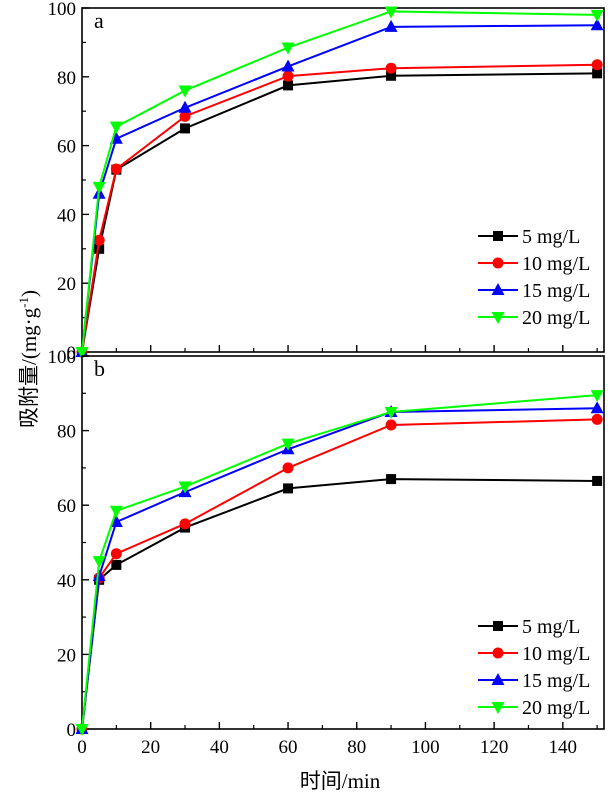 This screenshot has height=800, width=615. I want to click on y-axis-title-end: ), so click(29, 293).